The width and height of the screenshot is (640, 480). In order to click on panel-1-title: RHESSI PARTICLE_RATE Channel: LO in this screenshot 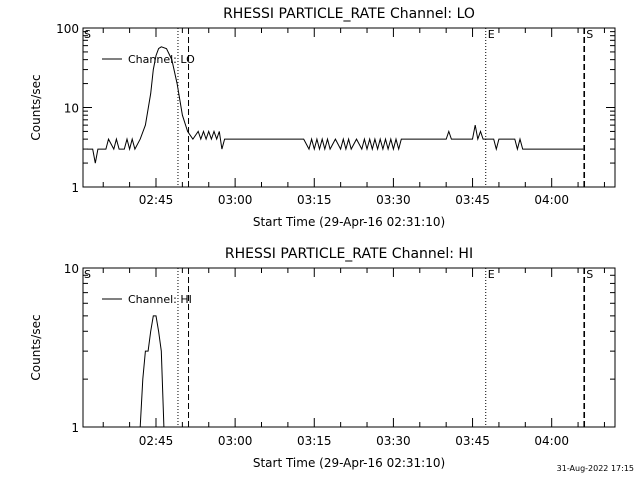, I will do `click(349, 14)`.